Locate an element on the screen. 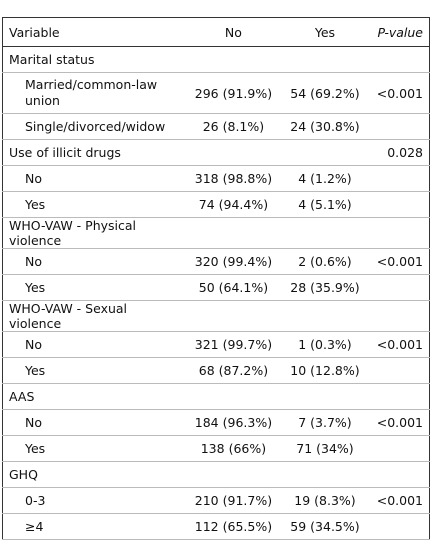  label-cell: Single/divorced/widow is located at coordinates (95, 126).